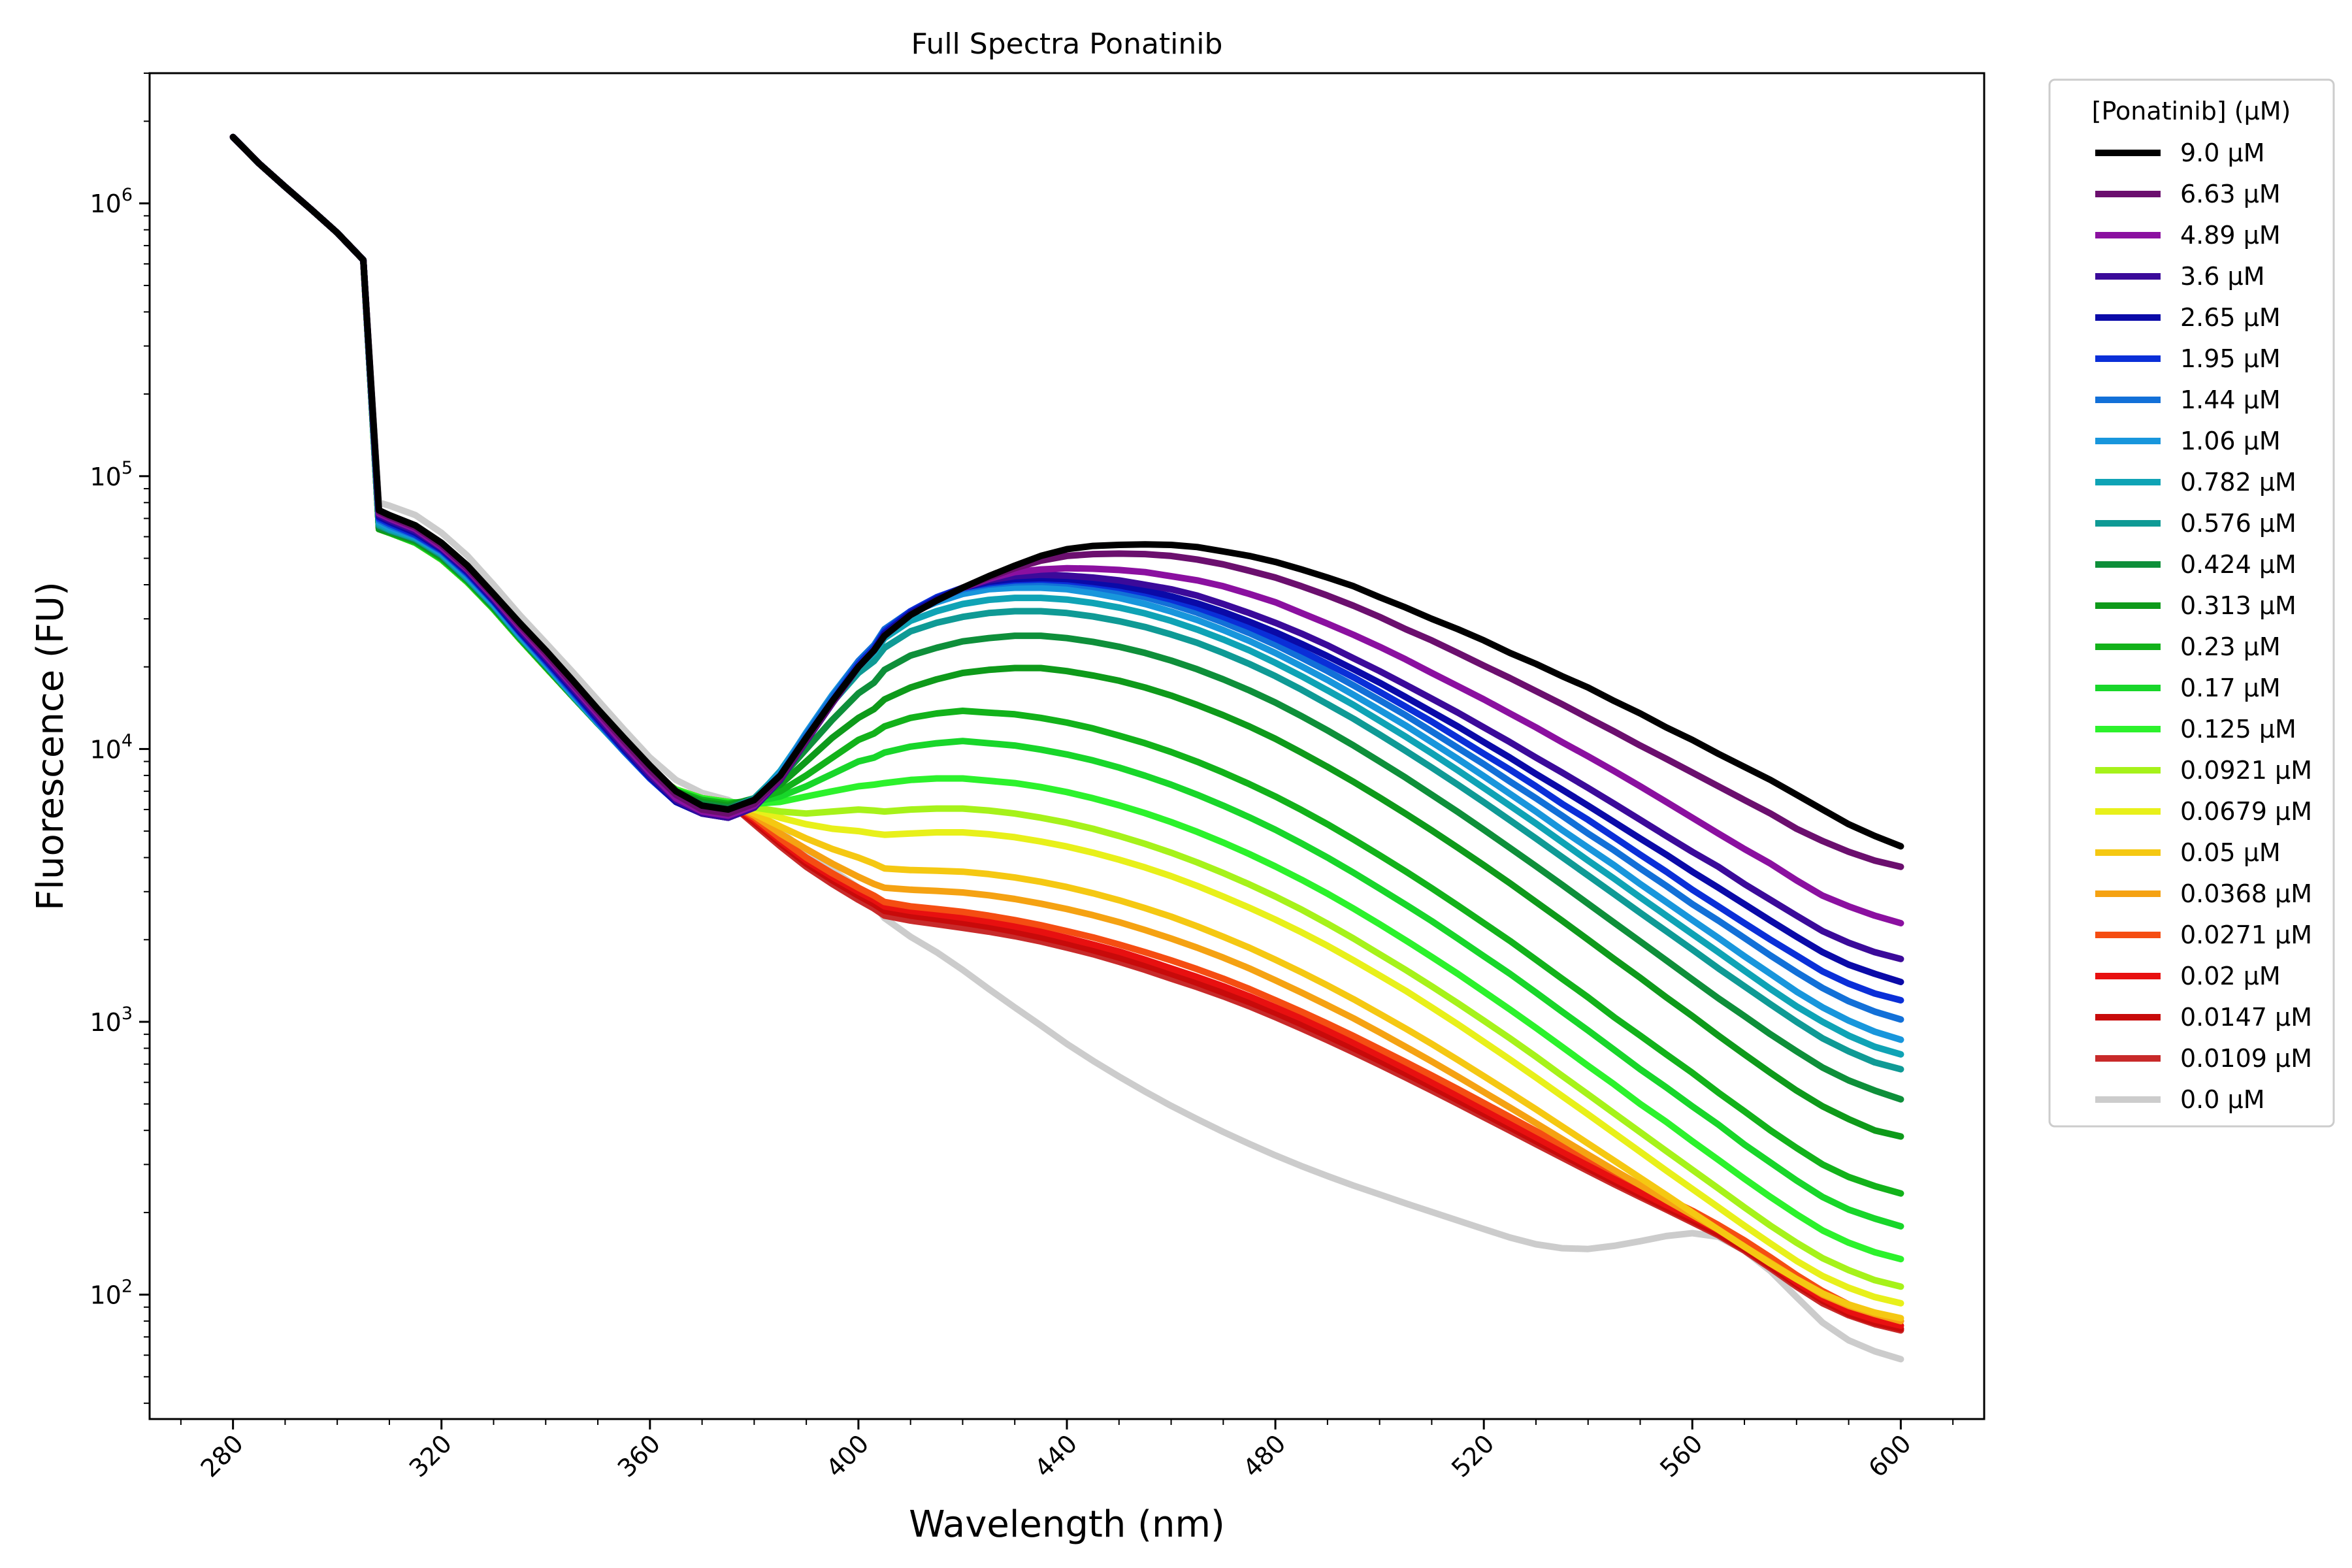 Image resolution: width=2352 pixels, height=1568 pixels. I want to click on legend-label: 0.05 μM, so click(2230, 852).